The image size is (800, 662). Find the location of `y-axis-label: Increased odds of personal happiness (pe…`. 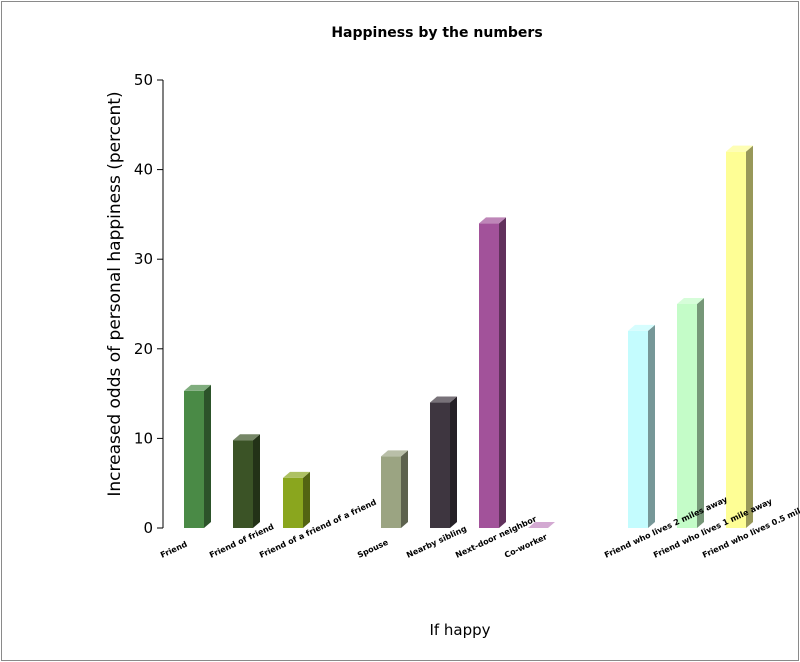

y-axis-label: Increased odds of personal happiness (pe… is located at coordinates (115, 293).